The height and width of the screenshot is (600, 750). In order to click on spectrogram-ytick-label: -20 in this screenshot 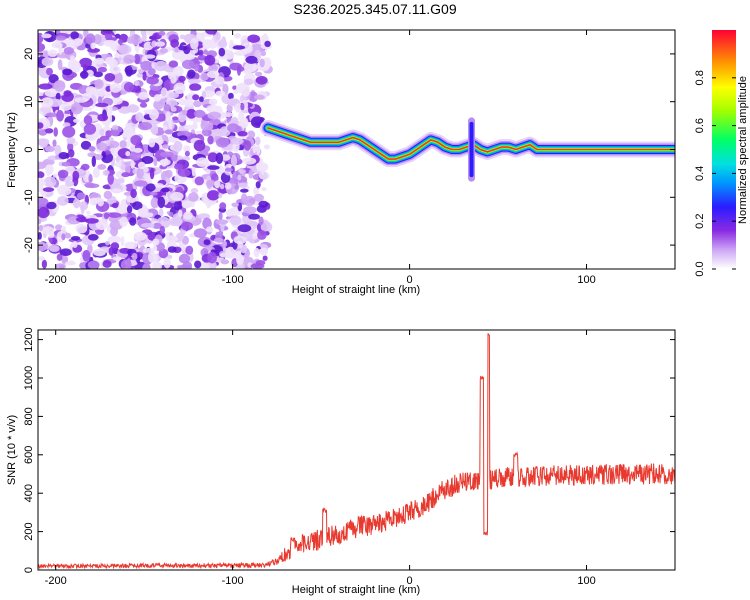, I will do `click(29, 245)`.